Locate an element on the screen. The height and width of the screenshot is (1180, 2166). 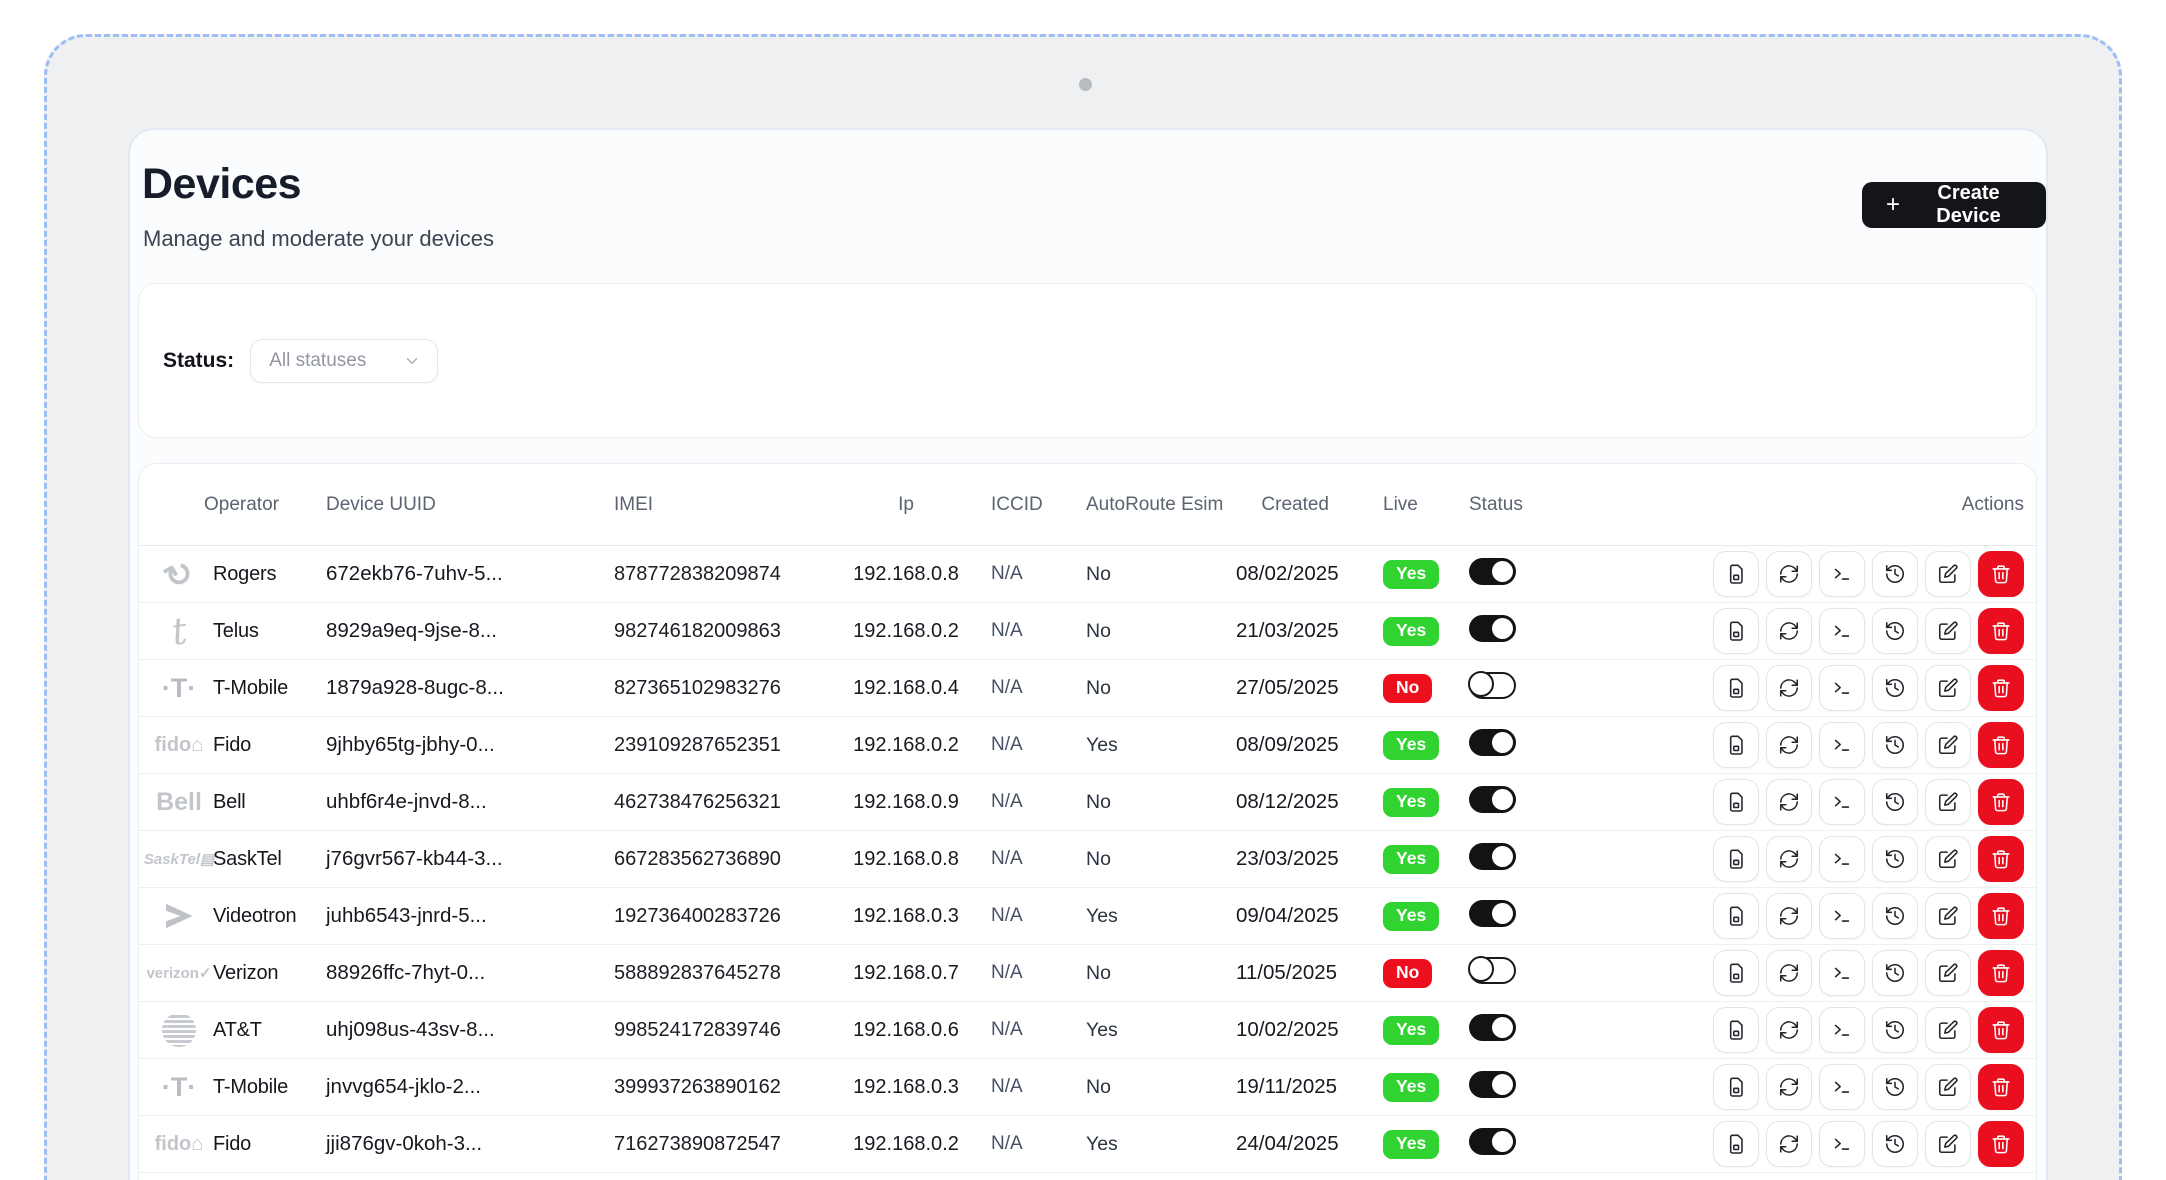
status-select: All statuses is located at coordinates (344, 360).